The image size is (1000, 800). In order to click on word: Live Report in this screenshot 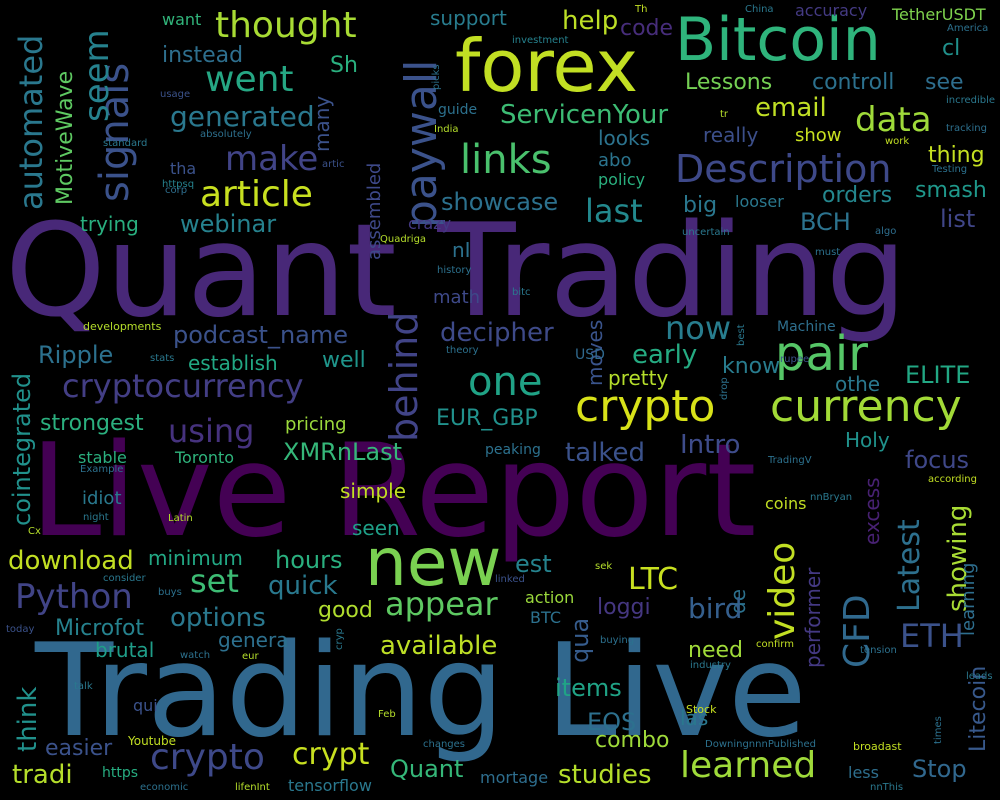, I will do `click(393, 491)`.